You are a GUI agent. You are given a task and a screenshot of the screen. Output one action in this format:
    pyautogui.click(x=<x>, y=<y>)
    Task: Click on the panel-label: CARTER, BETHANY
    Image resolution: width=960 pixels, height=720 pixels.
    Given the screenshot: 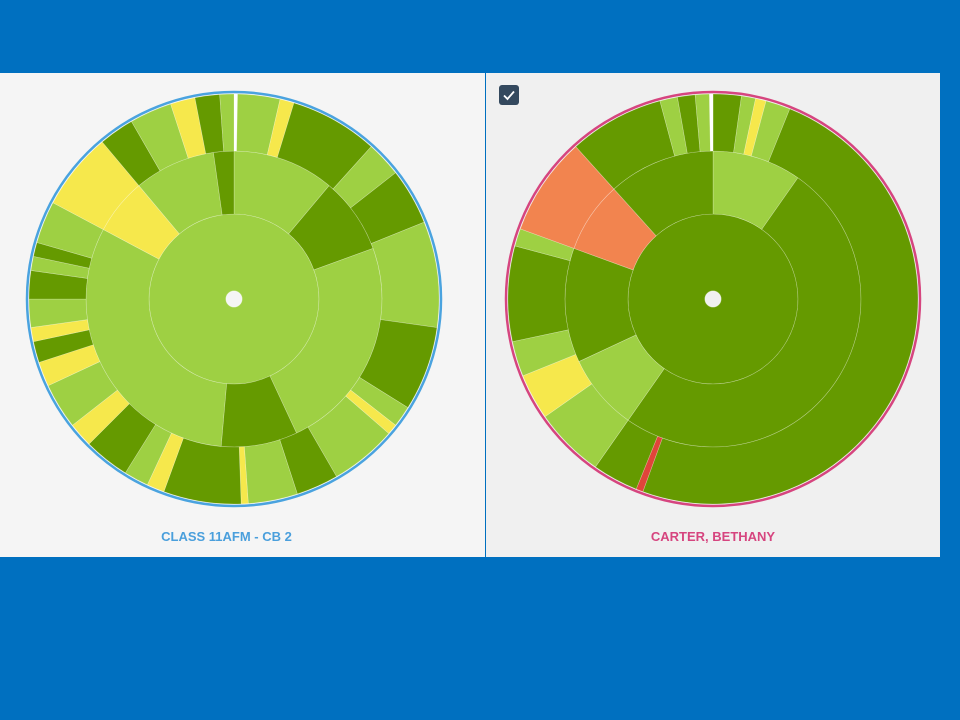 What is the action you would take?
    pyautogui.click(x=713, y=536)
    